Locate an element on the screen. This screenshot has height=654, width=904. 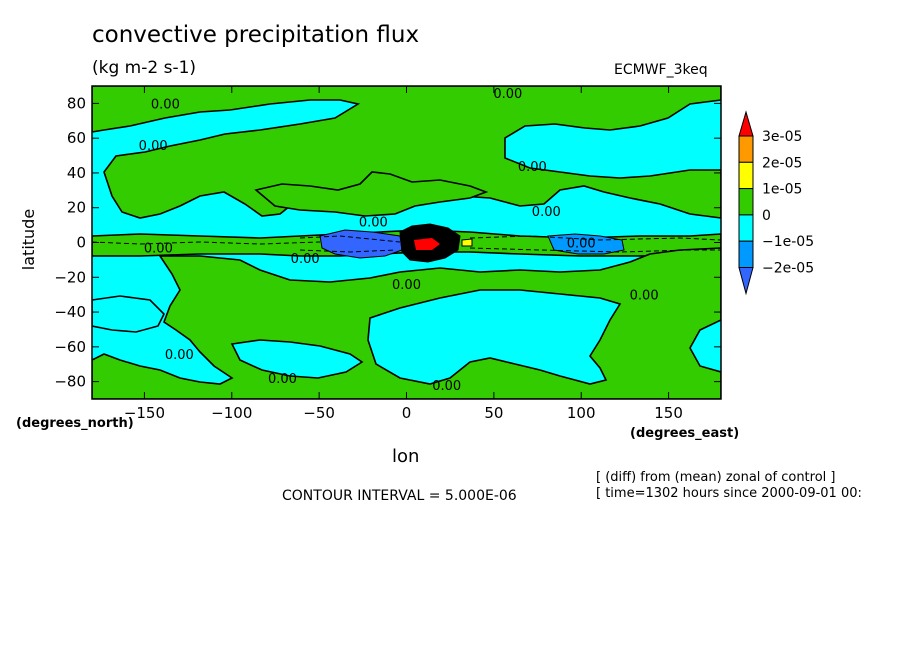
colorbar-label: −1e-05 is located at coordinates (788, 242).